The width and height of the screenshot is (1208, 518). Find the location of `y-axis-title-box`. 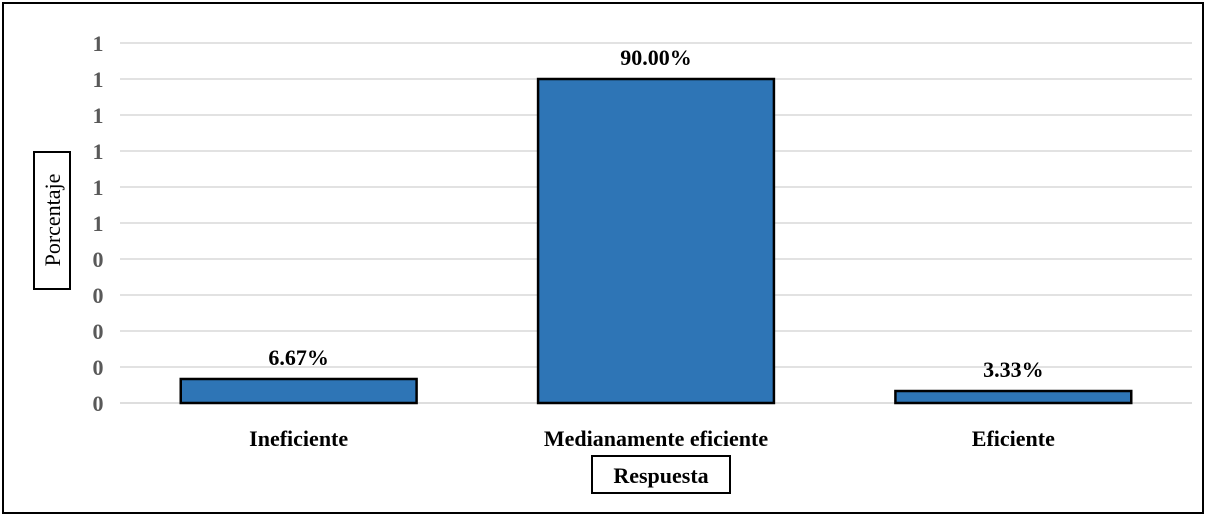

y-axis-title-box is located at coordinates (52, 220).